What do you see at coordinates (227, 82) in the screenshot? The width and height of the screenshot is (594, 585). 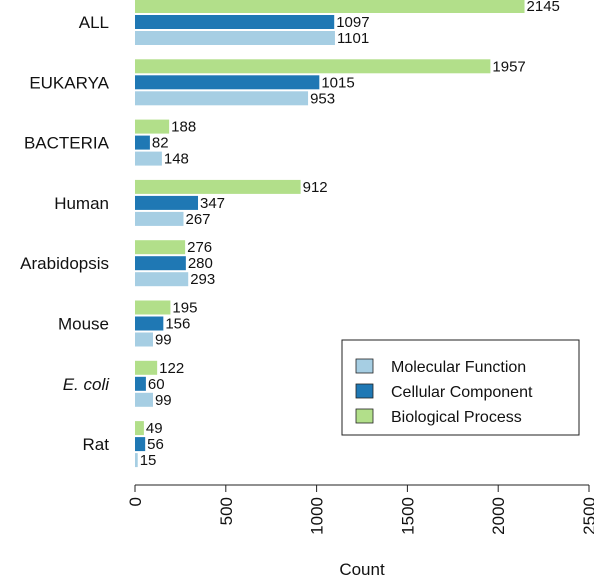 I see `bar-eukarya-cellular-component` at bounding box center [227, 82].